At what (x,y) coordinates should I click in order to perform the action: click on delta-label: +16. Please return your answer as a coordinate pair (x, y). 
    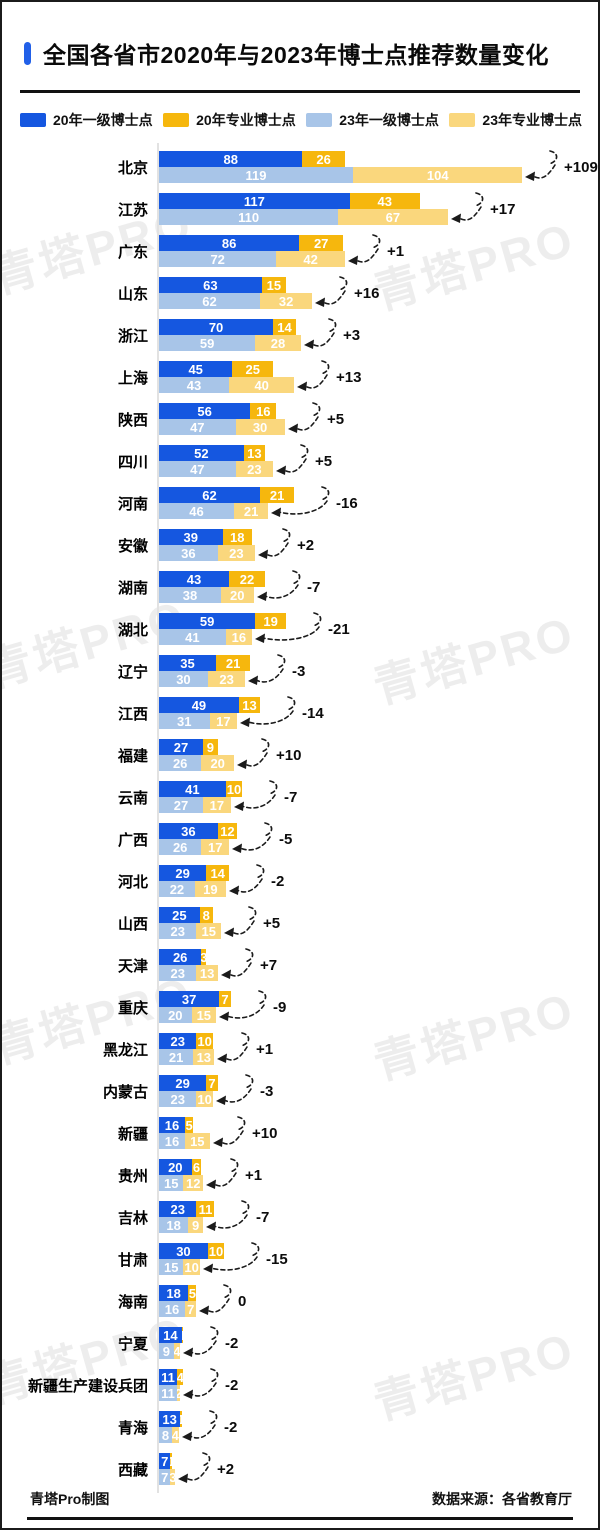
    Looking at the image, I should click on (367, 293).